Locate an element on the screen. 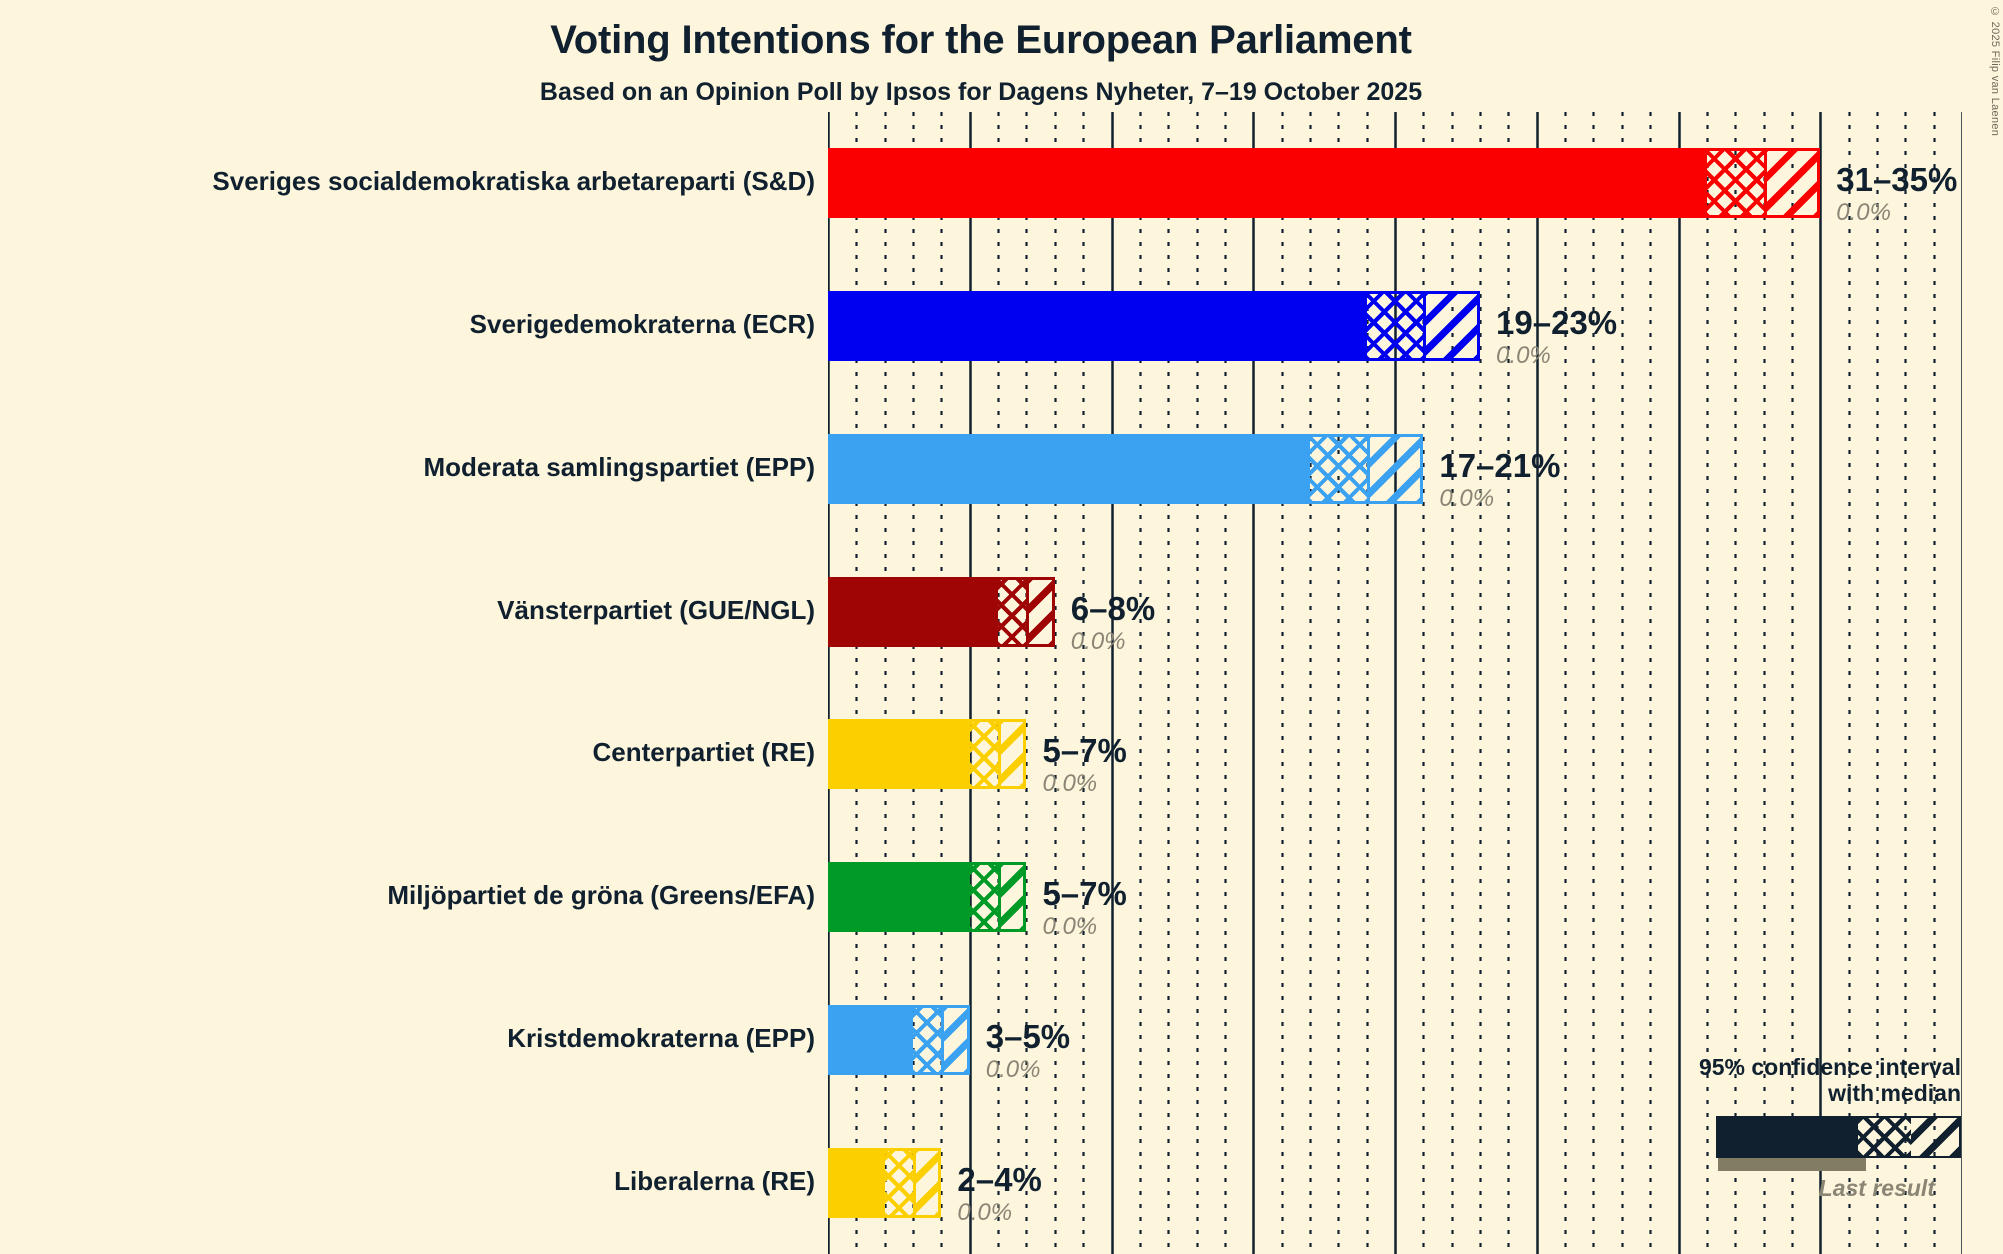 This screenshot has width=2003, height=1254. legend-seg-crosshatch is located at coordinates (1884, 1136).